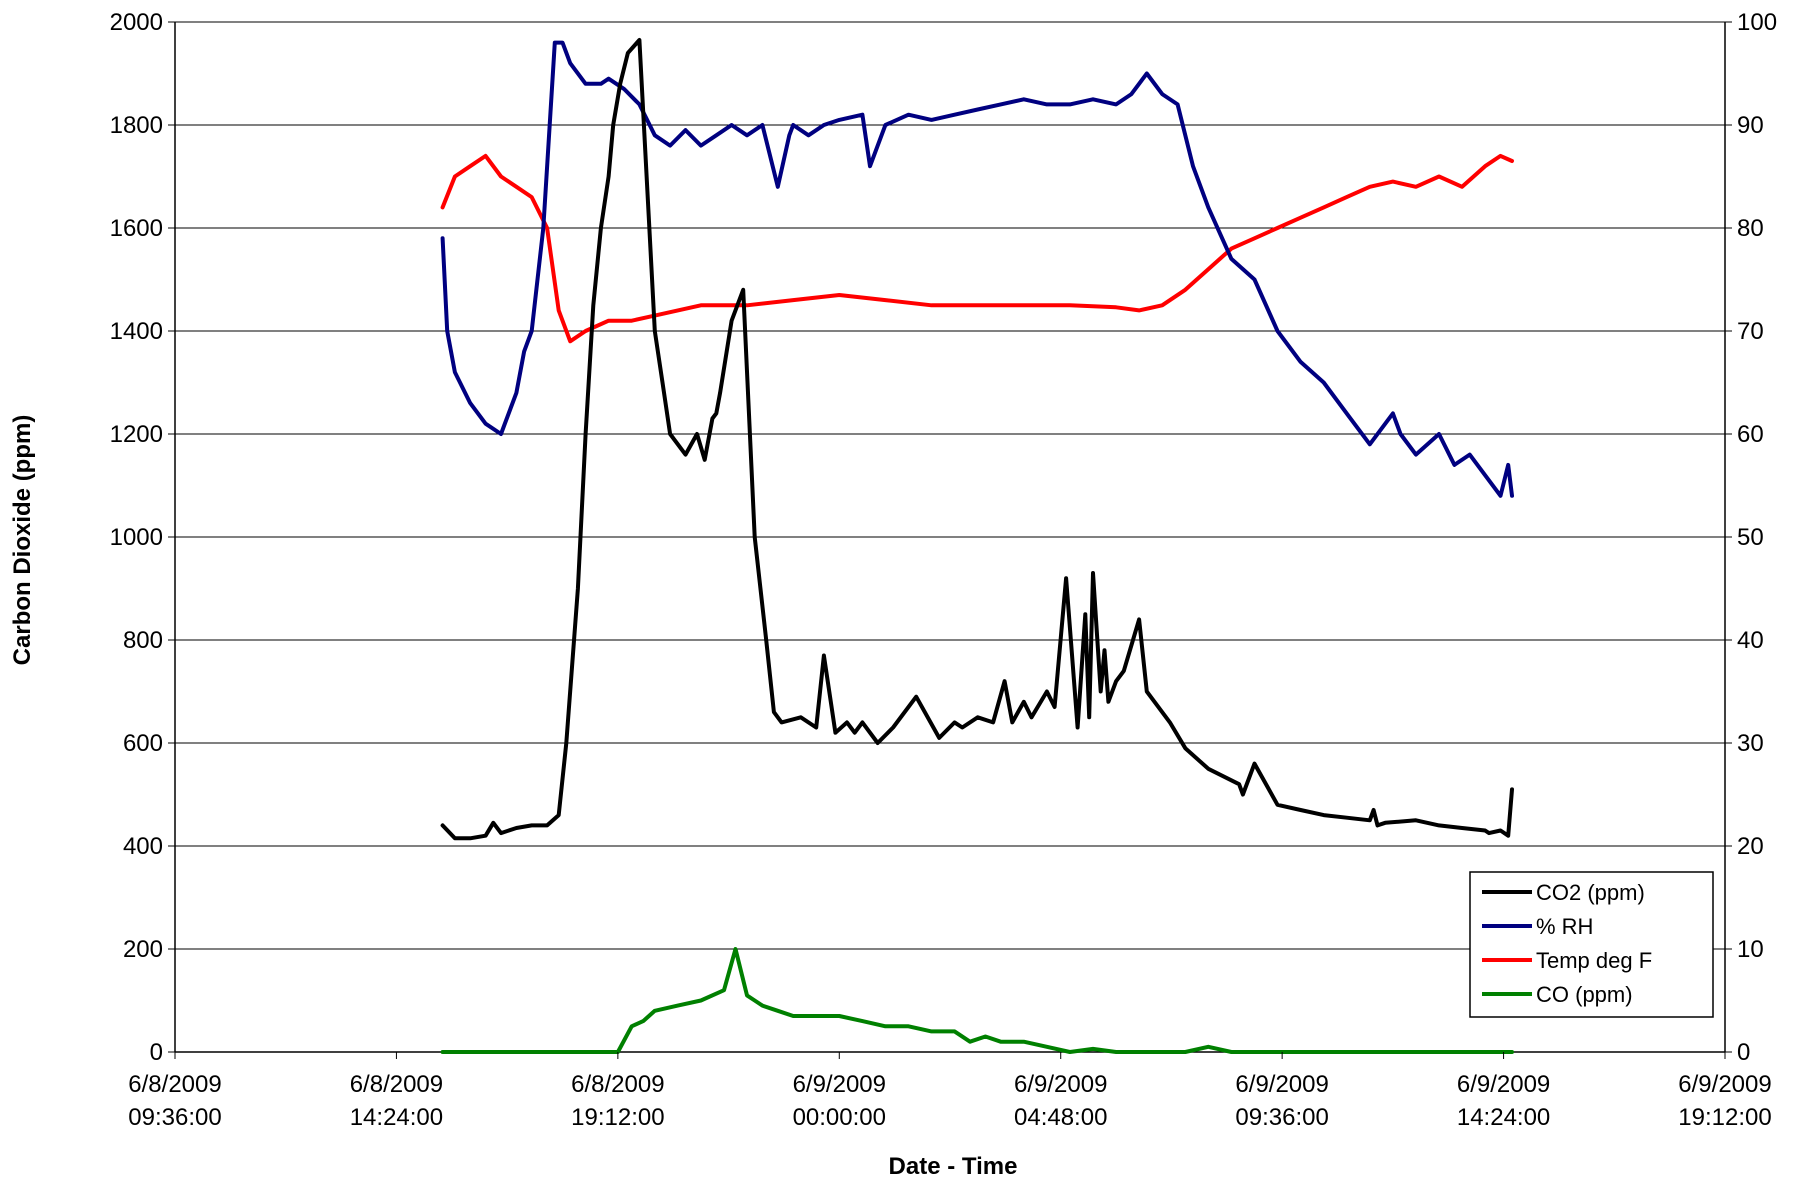 The height and width of the screenshot is (1180, 1798). What do you see at coordinates (143, 743) in the screenshot?
I see `left-tick-label: 600` at bounding box center [143, 743].